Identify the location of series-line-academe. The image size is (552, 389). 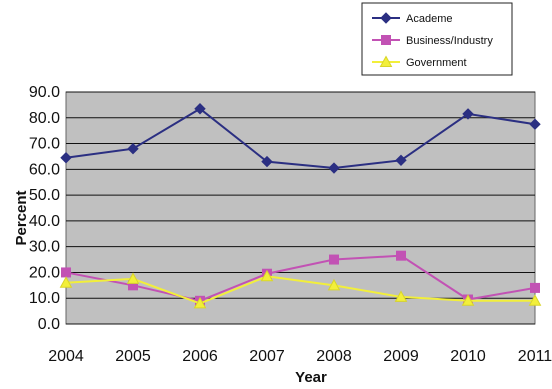
(300, 138).